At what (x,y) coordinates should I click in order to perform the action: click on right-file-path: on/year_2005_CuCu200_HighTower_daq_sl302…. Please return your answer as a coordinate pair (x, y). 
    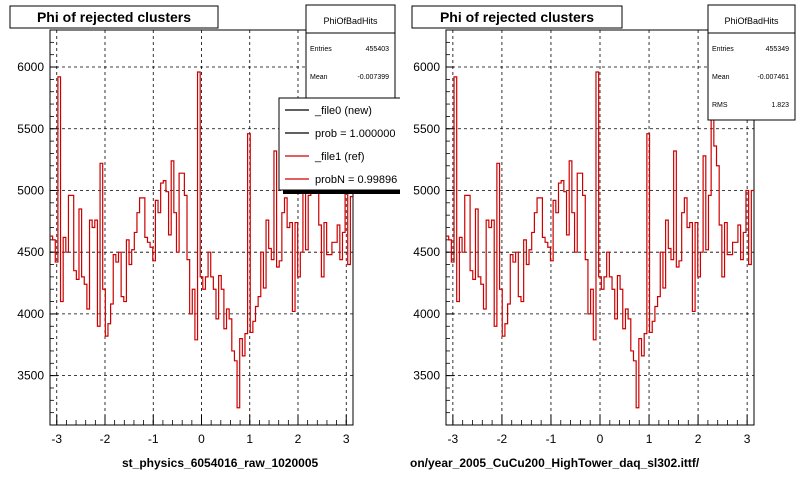
    Looking at the image, I should click on (555, 463).